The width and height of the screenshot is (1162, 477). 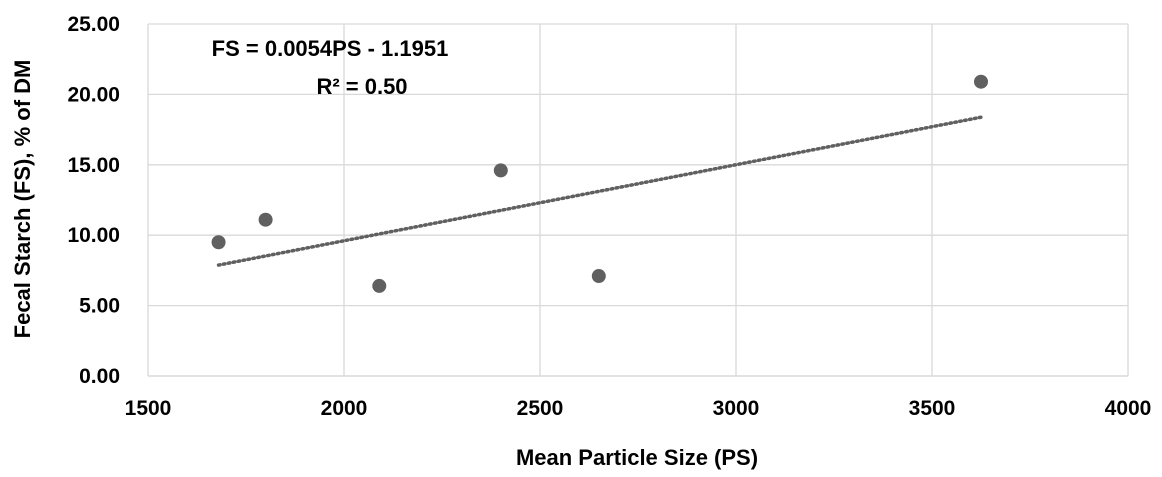 I want to click on x-axis-title: Mean Particle Size (PS), so click(x=637, y=457).